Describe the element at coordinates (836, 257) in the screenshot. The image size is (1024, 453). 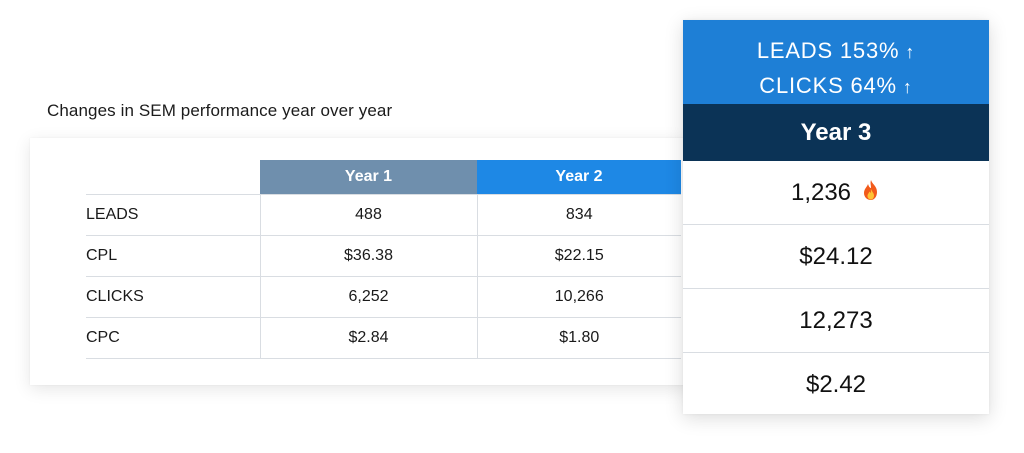
I see `year-3-cpl: $24.12` at that location.